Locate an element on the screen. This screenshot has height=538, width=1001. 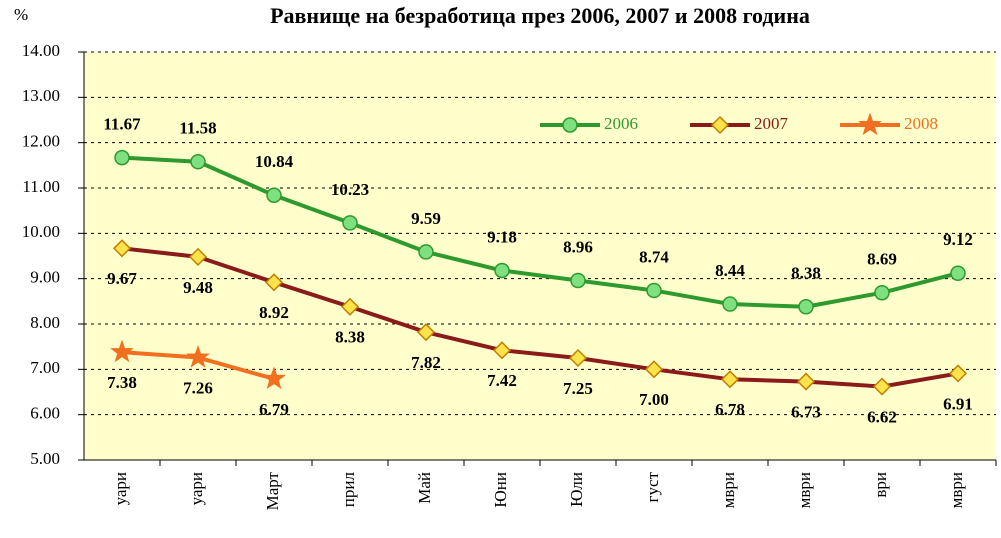
y-tick-label: 8.00 is located at coordinates (45, 322).